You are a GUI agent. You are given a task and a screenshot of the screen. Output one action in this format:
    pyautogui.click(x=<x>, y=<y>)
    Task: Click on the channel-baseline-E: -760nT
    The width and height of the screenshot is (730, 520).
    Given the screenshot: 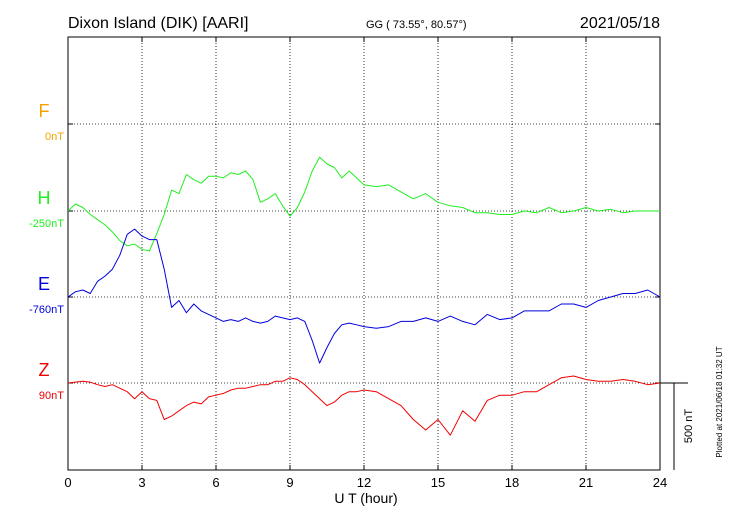 What is the action you would take?
    pyautogui.click(x=46, y=310)
    